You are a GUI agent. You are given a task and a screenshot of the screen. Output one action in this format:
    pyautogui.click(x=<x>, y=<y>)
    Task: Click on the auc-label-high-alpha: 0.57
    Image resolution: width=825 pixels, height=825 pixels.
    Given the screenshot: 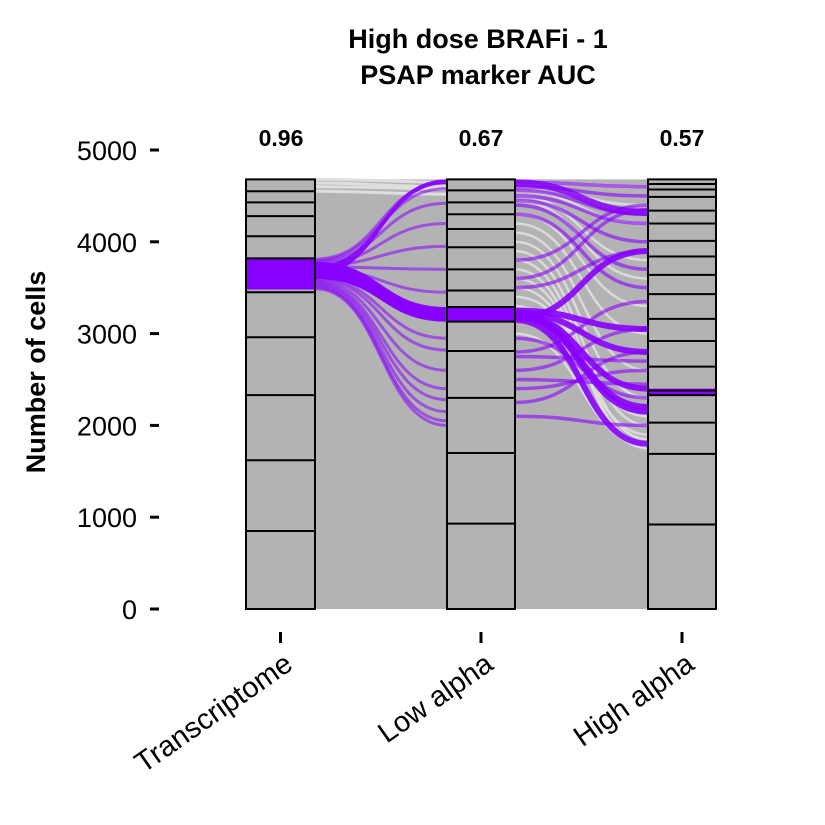 What is the action you would take?
    pyautogui.click(x=682, y=138)
    